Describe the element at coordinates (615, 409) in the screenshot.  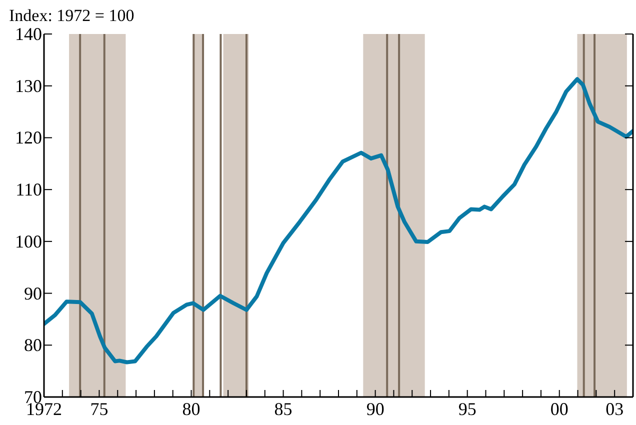
I see `x-tick-label: 03` at that location.